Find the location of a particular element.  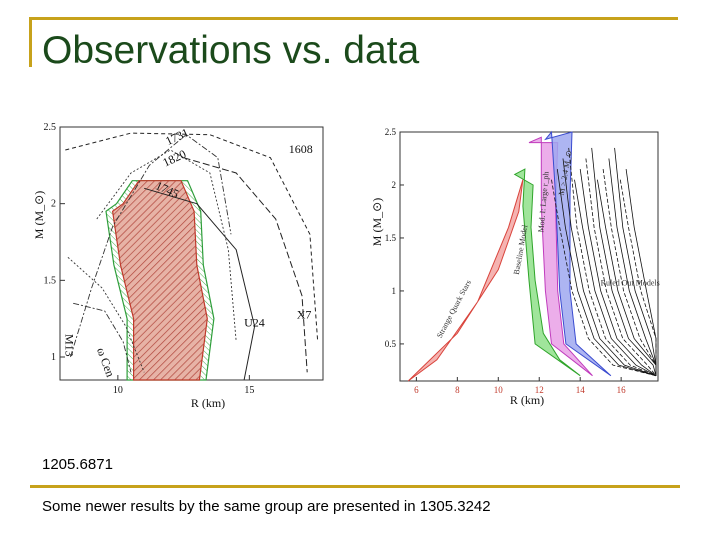

right-xlabel: R (km) is located at coordinates (527, 400).